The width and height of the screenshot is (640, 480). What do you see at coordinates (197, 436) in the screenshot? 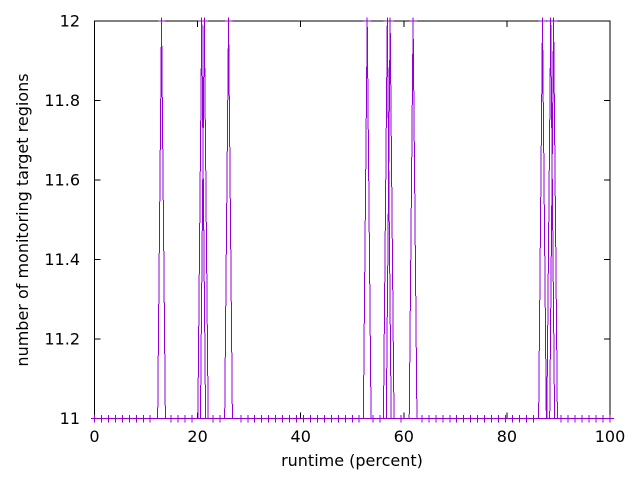
I see `x-tick-label: 20` at bounding box center [197, 436].